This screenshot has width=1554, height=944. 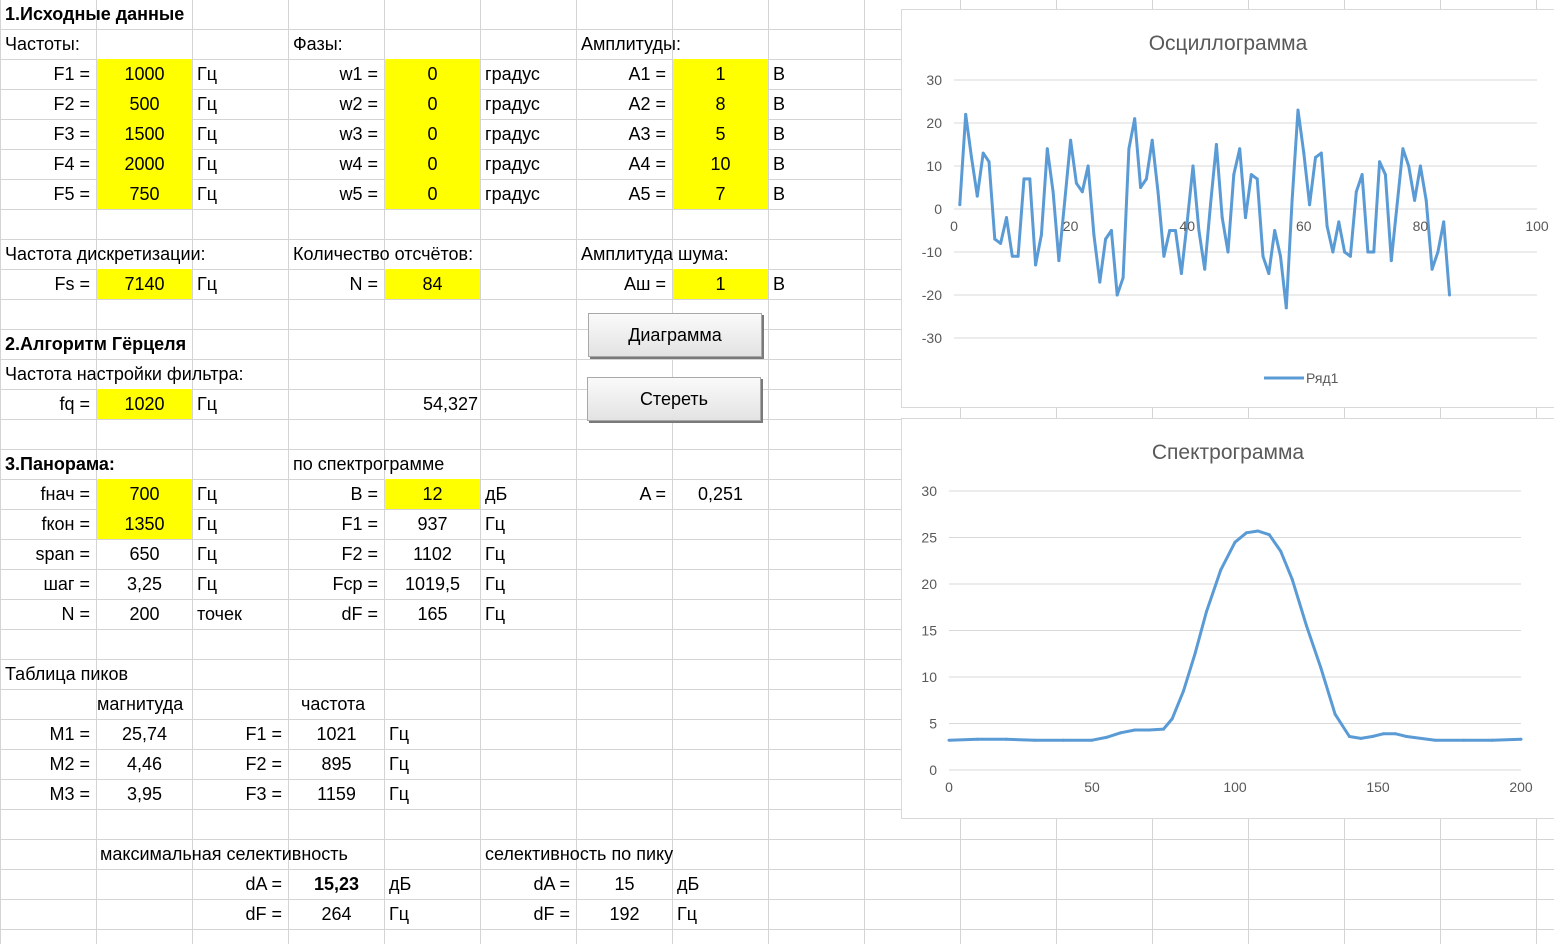 I want to click on peak-magnitude-label: M1 =, so click(x=69, y=734).